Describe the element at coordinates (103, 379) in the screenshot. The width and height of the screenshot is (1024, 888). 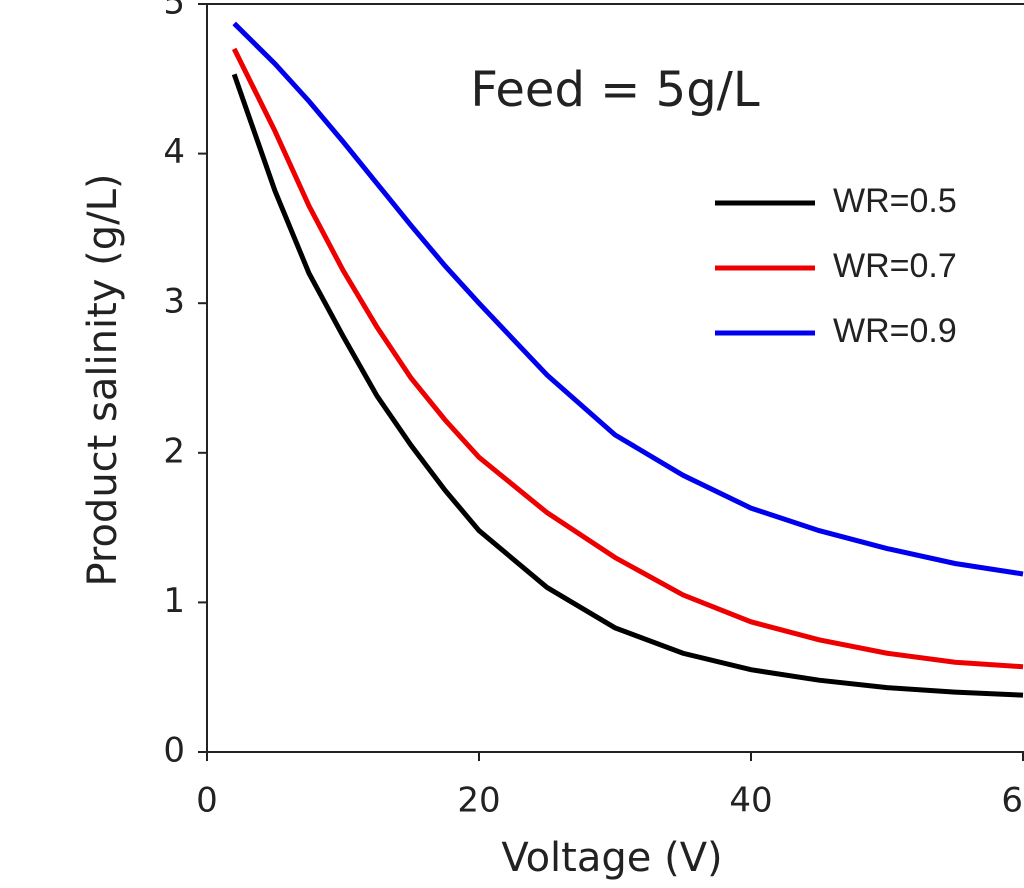
I see `y-axis-label: Product salinity (g/L)` at that location.